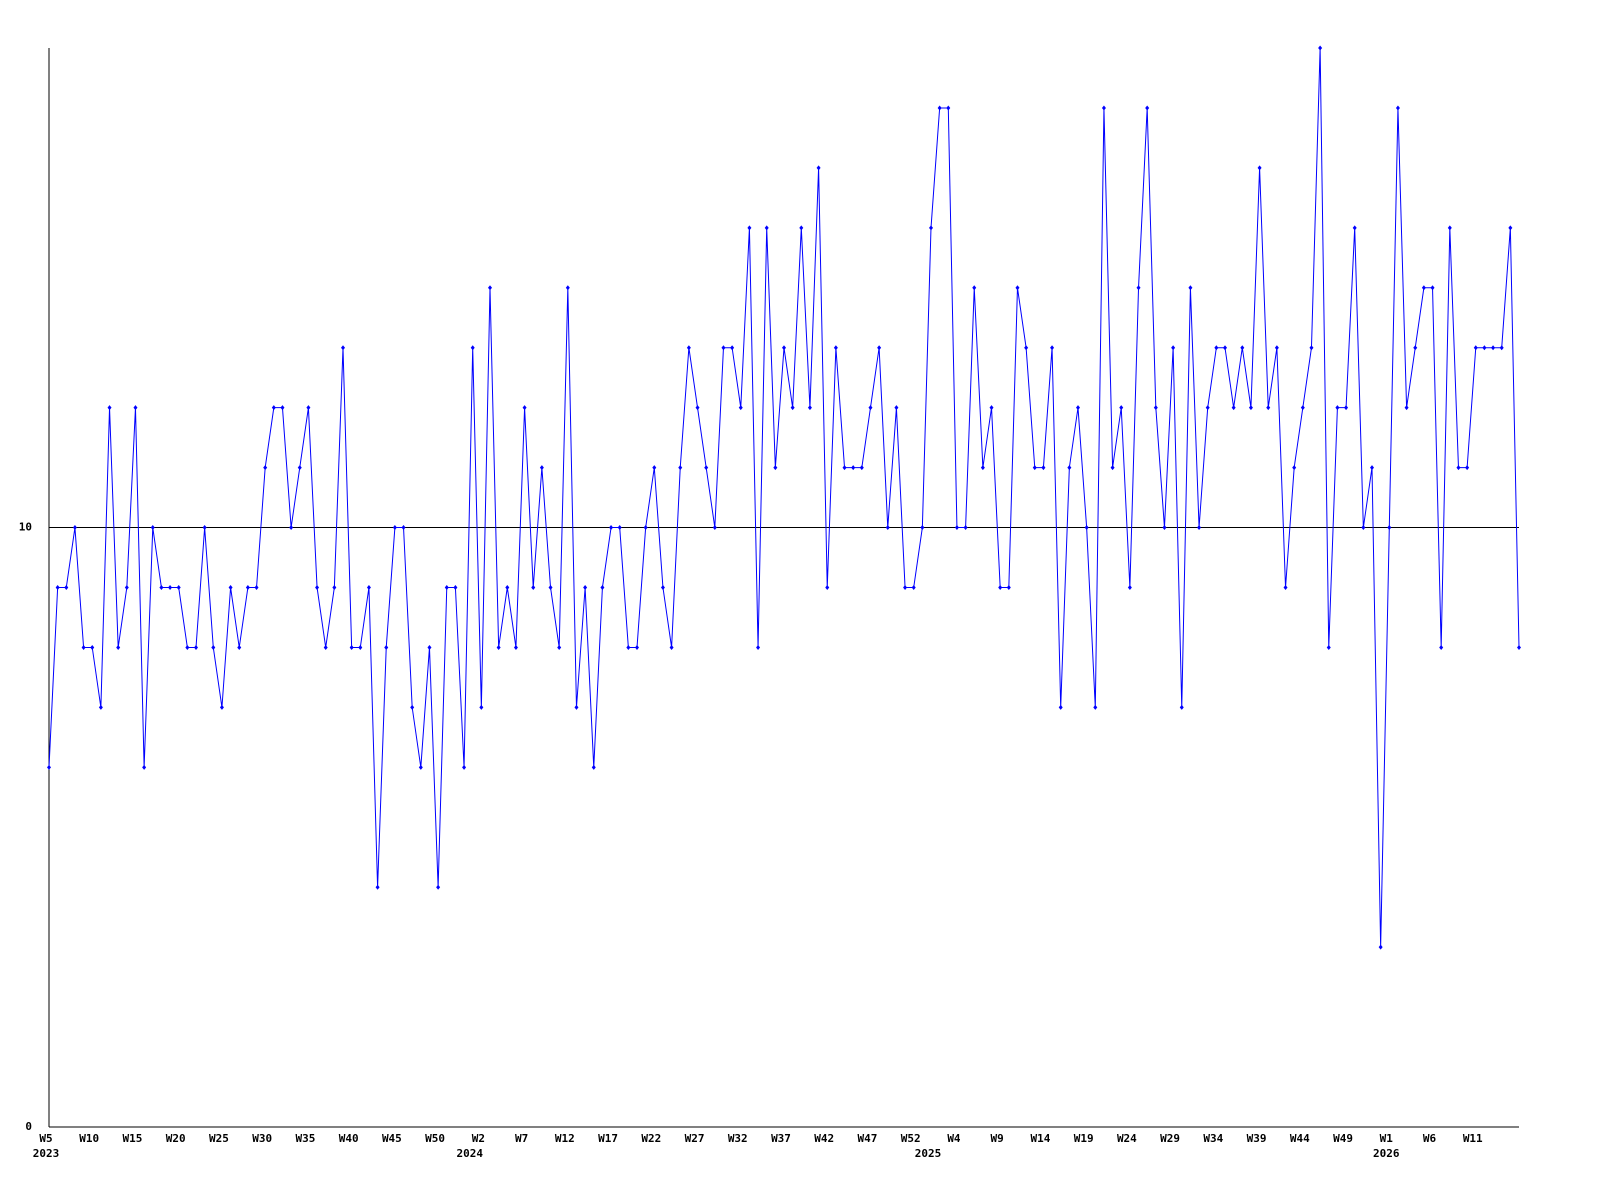 The image size is (1600, 1204). What do you see at coordinates (25, 527) in the screenshot?
I see `y-tick-label: 10` at bounding box center [25, 527].